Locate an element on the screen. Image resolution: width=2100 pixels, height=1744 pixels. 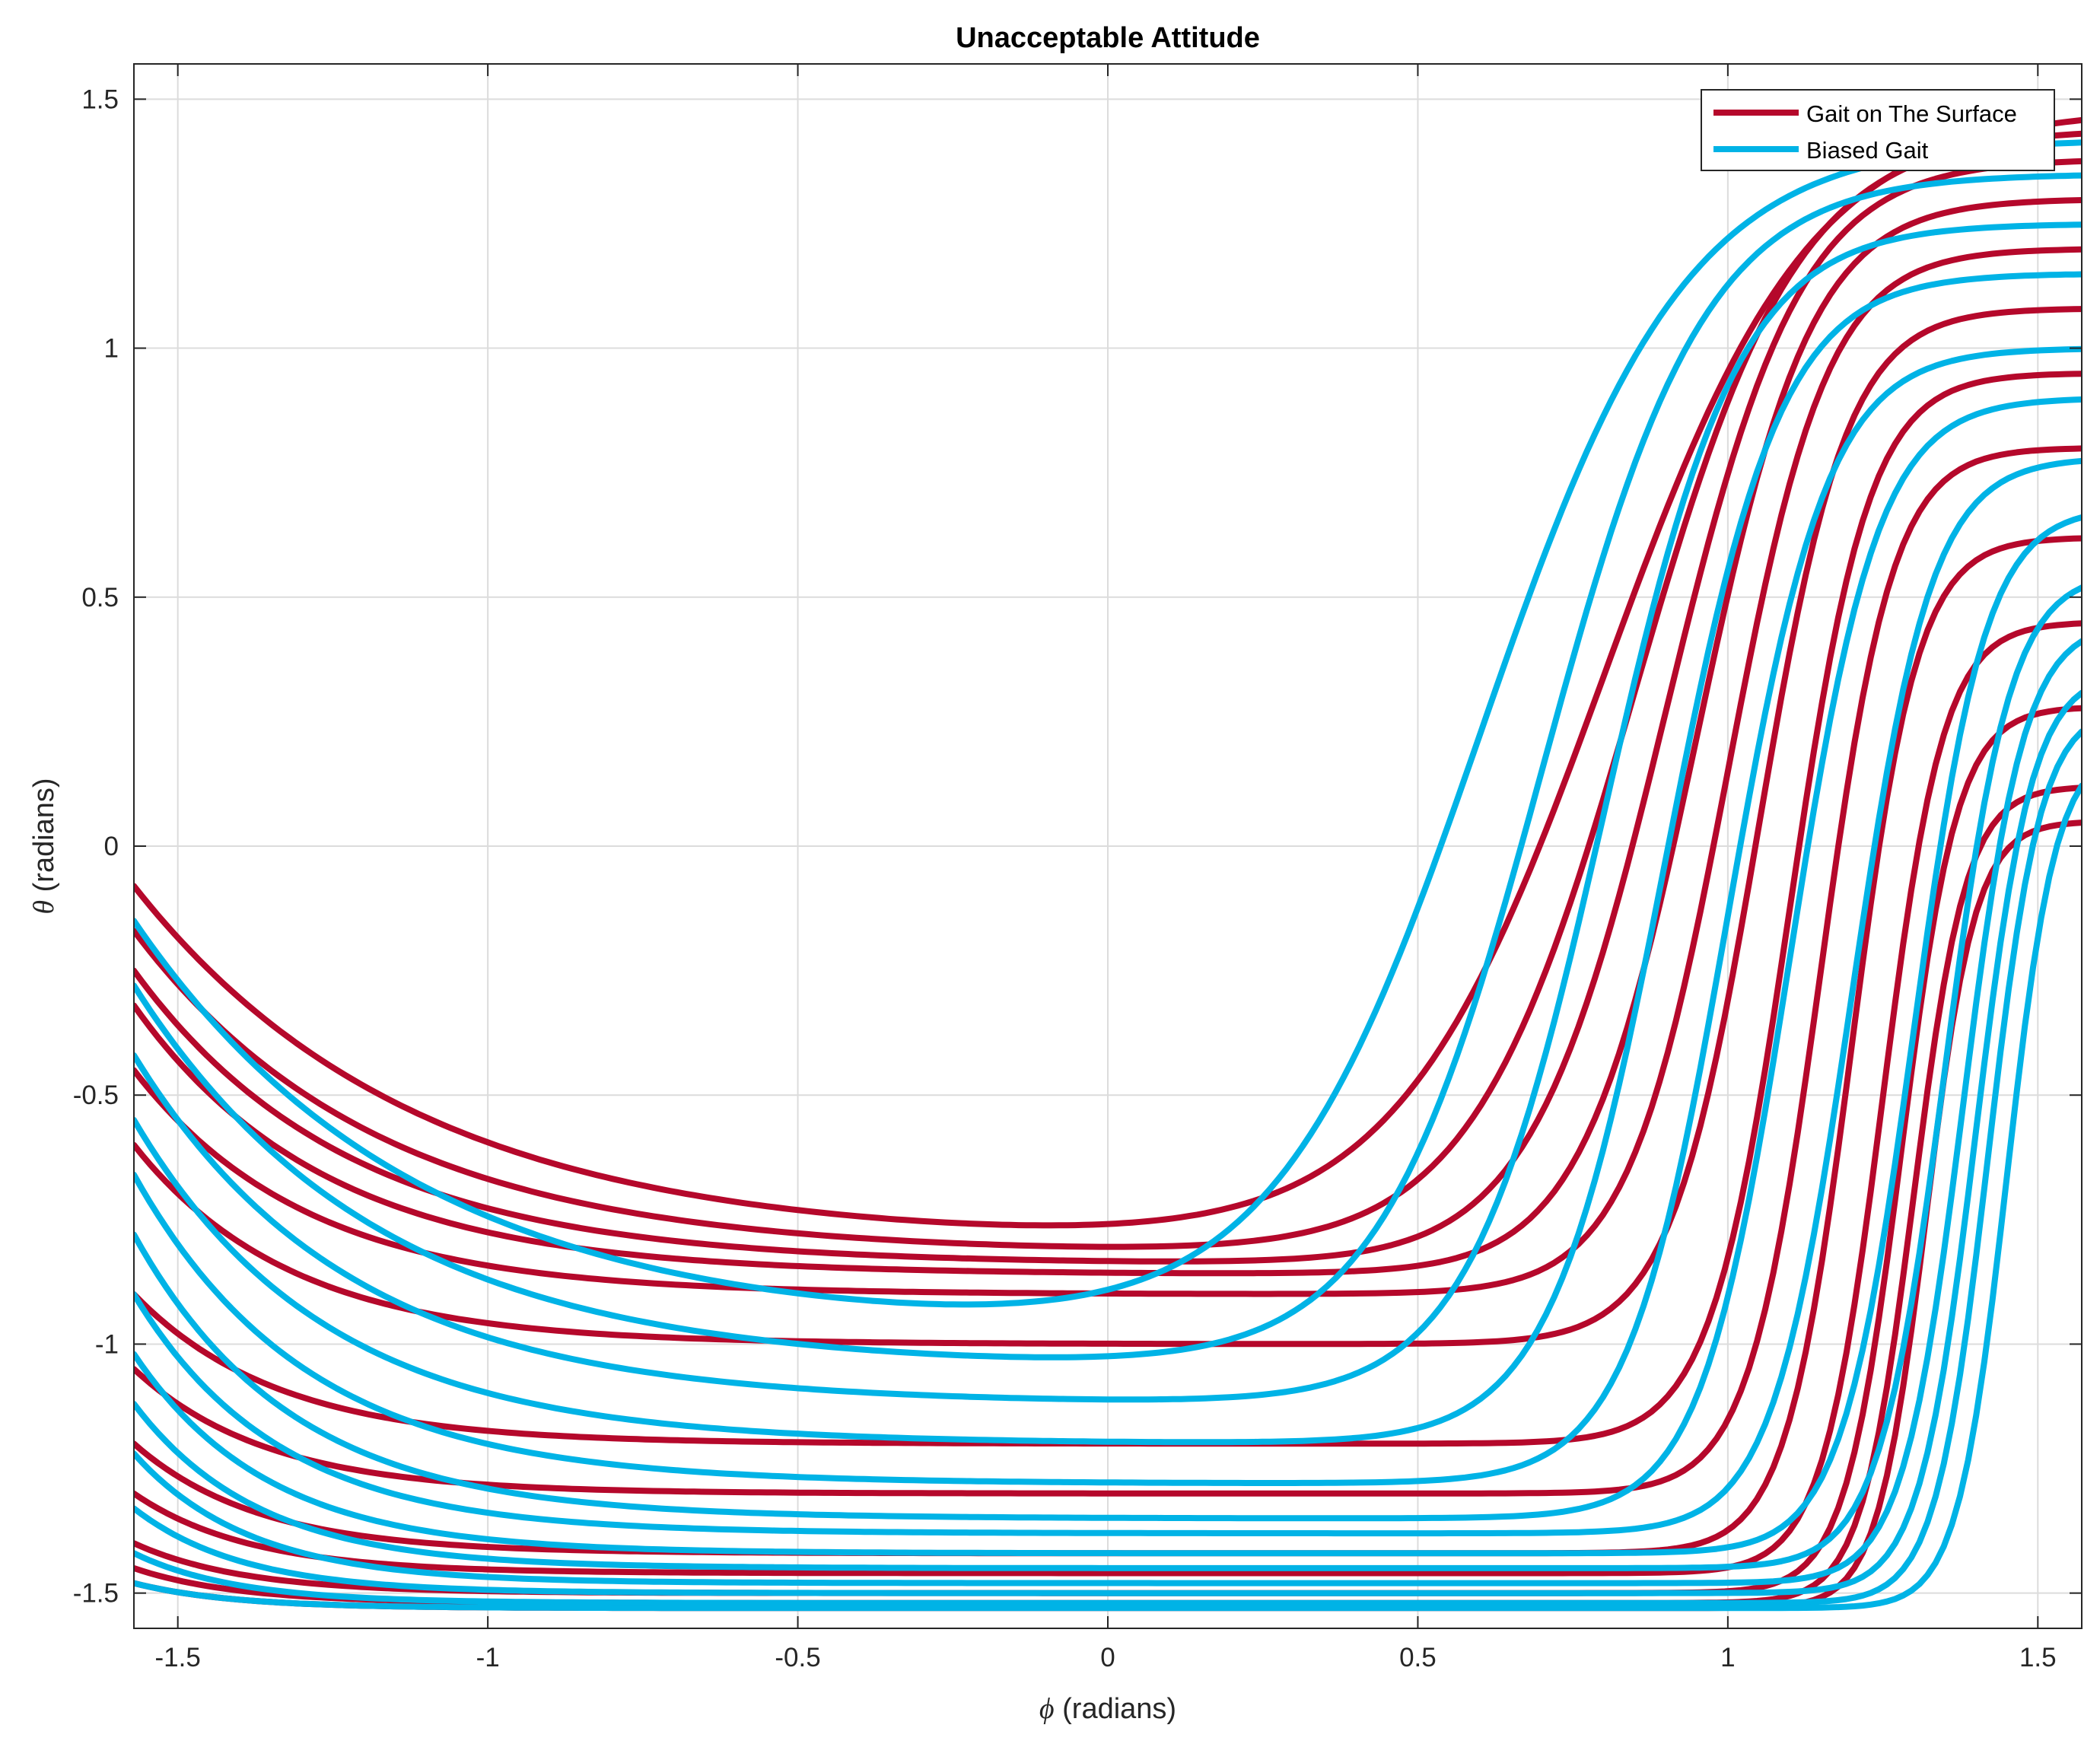
y-tick-label: -0.5 is located at coordinates (96, 1095).